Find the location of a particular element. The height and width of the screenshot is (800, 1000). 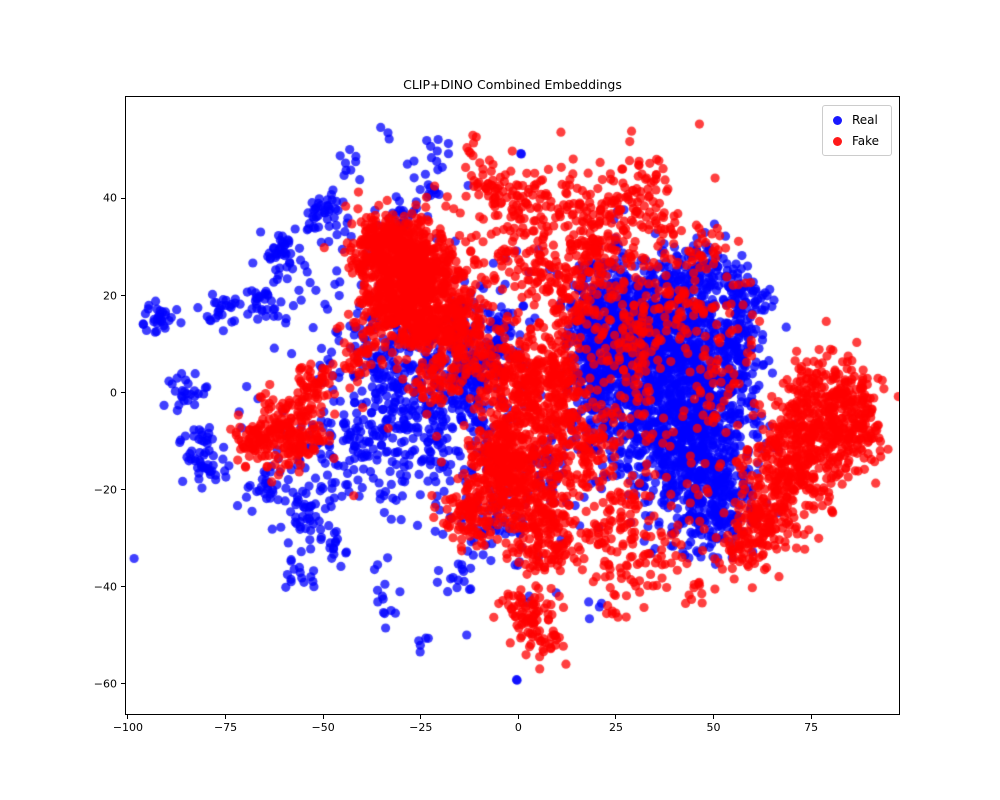

y-tick-label: −60 is located at coordinates (105, 684).